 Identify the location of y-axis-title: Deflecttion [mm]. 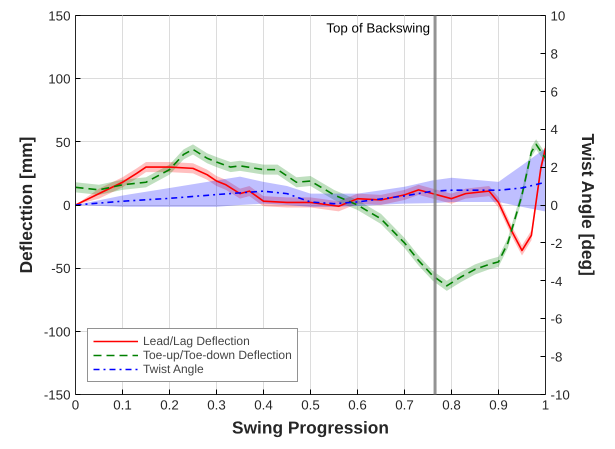
(26, 205).